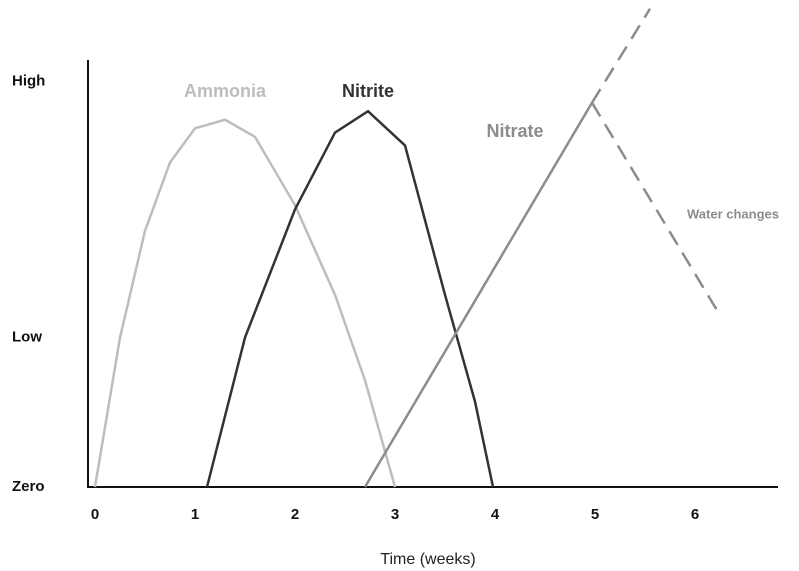 The height and width of the screenshot is (571, 799). What do you see at coordinates (733, 213) in the screenshot?
I see `series-label: Water changes` at bounding box center [733, 213].